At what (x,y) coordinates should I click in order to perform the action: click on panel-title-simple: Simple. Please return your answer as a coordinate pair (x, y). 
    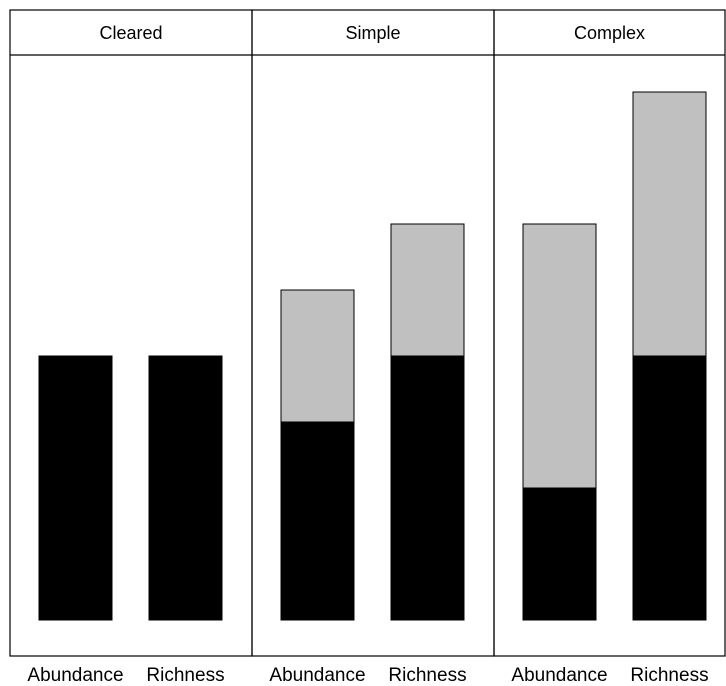
    Looking at the image, I should click on (372, 33).